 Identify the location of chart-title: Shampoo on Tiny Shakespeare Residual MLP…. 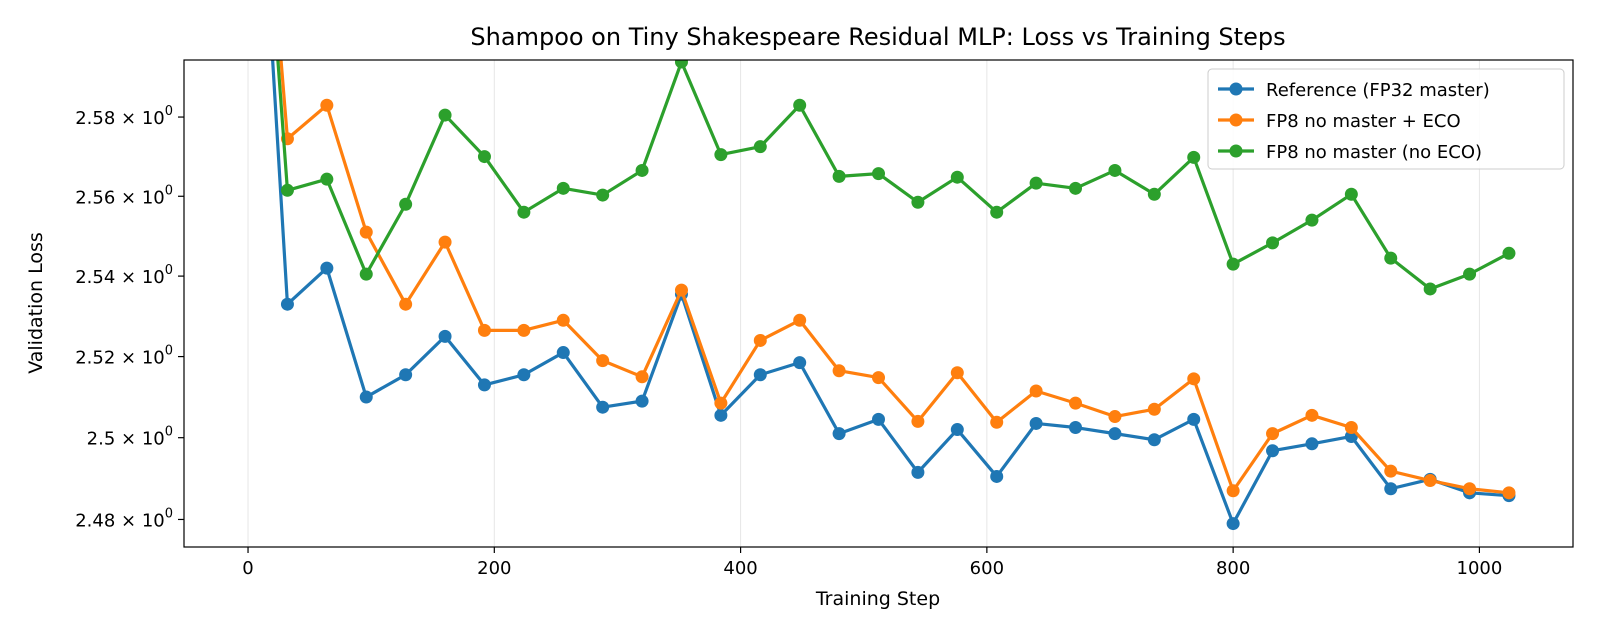
(877, 37).